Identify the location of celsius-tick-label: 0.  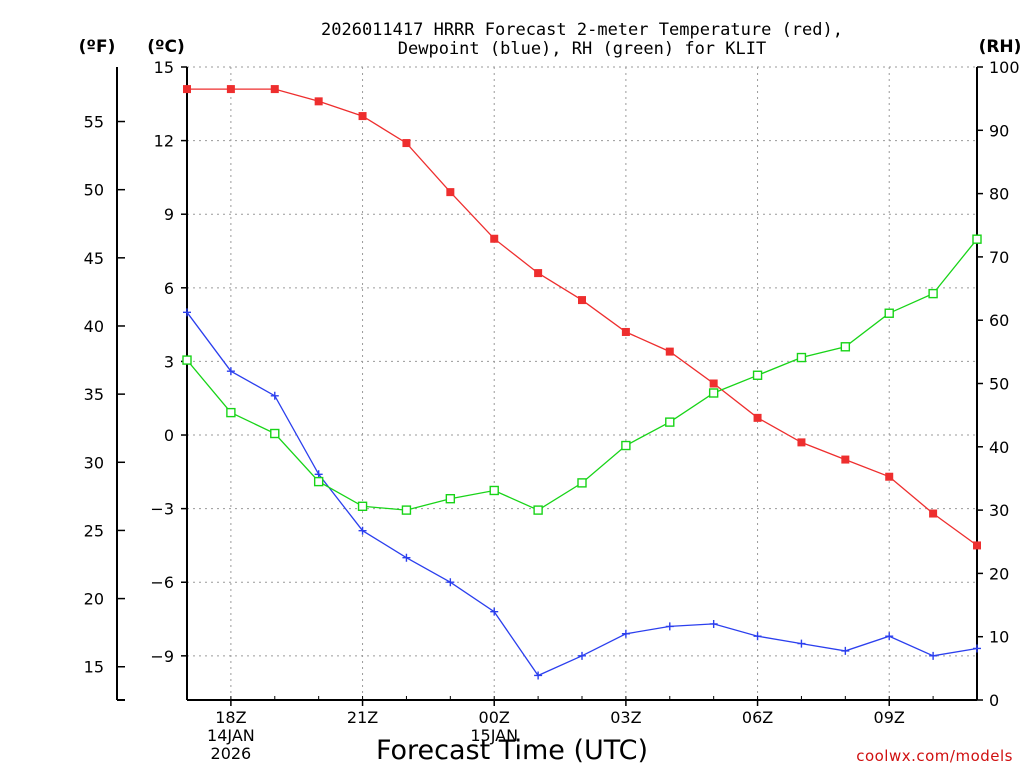
(169, 435).